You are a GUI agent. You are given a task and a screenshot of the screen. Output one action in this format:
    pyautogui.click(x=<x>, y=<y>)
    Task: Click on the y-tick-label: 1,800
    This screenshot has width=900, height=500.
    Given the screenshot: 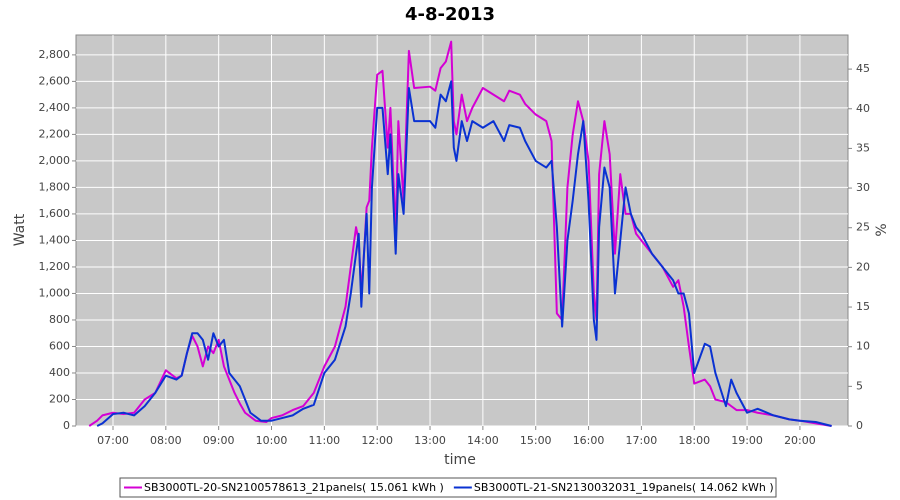 What is the action you would take?
    pyautogui.click(x=55, y=186)
    